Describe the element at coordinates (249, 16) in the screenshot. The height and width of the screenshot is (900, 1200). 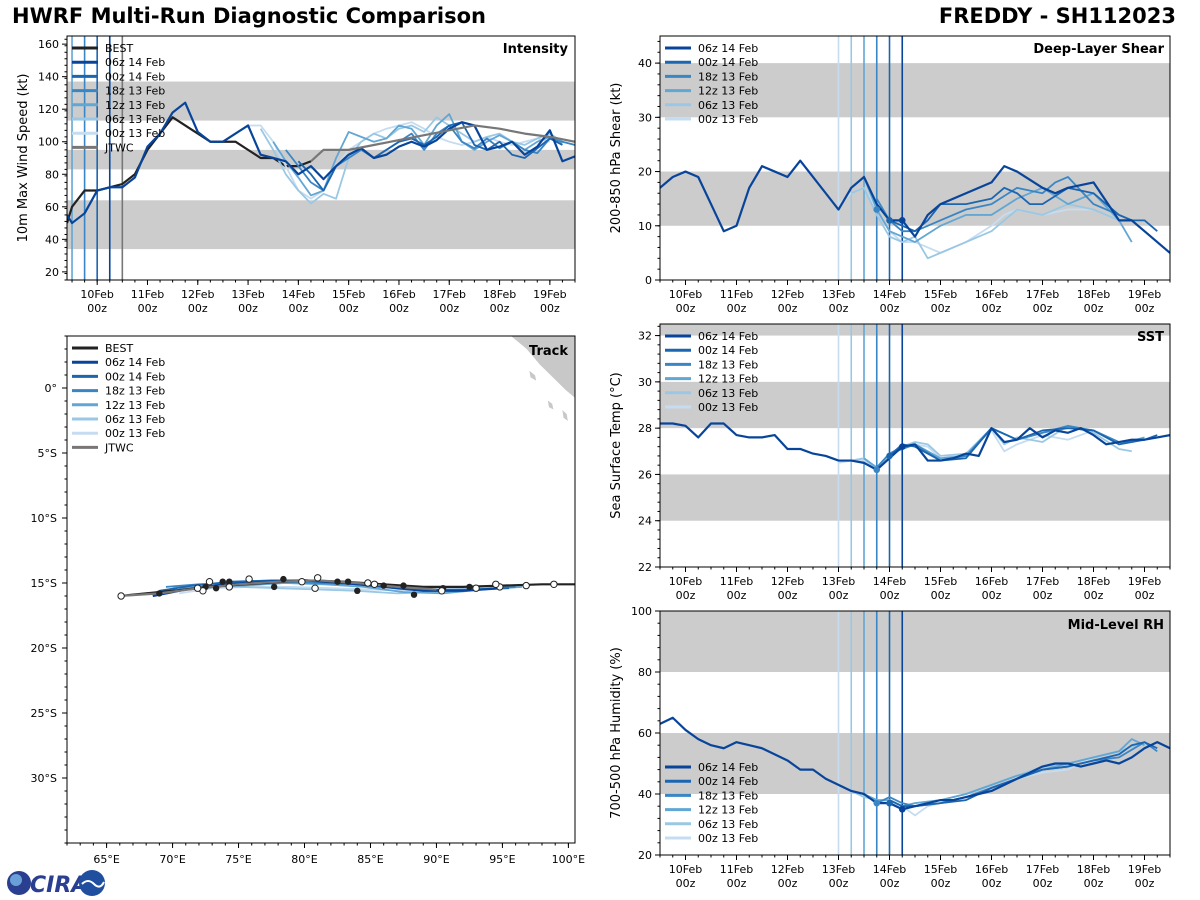
I see `page-title: HWRF Multi-Run Diagnostic Comparison` at that location.